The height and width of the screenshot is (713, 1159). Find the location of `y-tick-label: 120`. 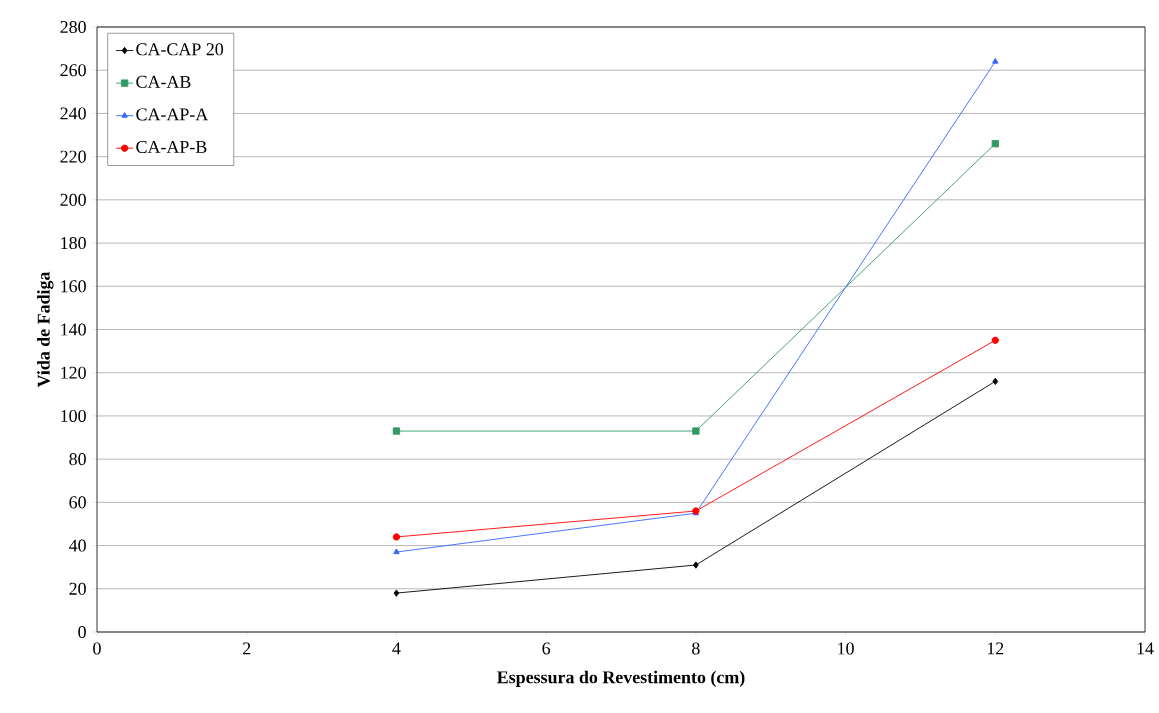

y-tick-label: 120 is located at coordinates (73, 372).